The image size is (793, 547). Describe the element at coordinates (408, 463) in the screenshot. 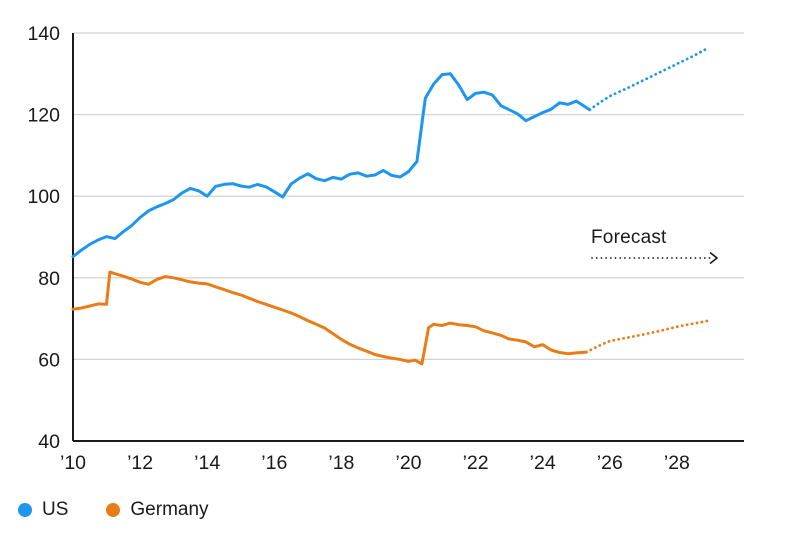

I see `x-tick-label-2020: ’20` at that location.